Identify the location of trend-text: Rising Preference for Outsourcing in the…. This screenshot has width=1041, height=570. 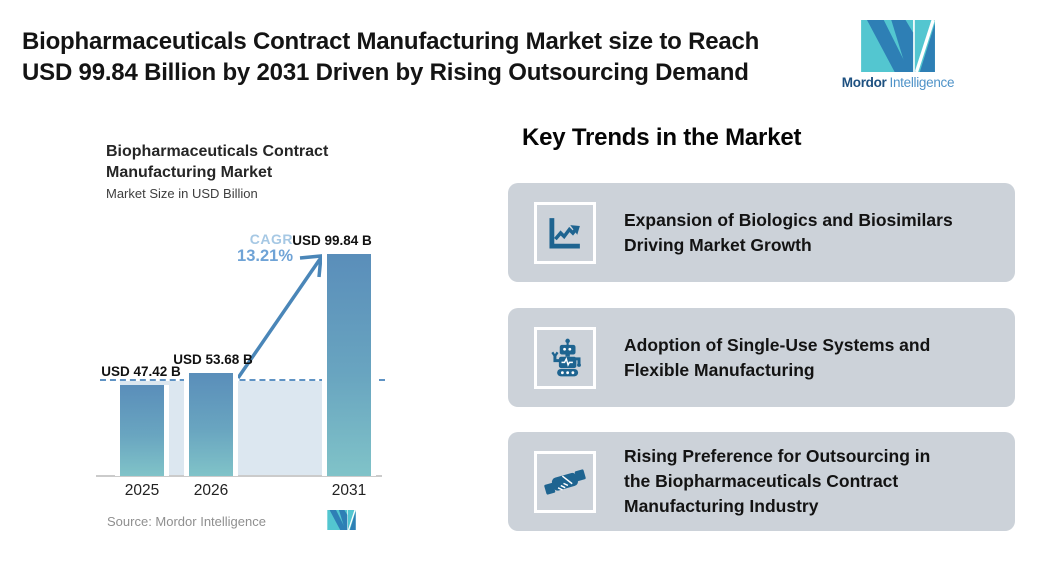
(777, 481).